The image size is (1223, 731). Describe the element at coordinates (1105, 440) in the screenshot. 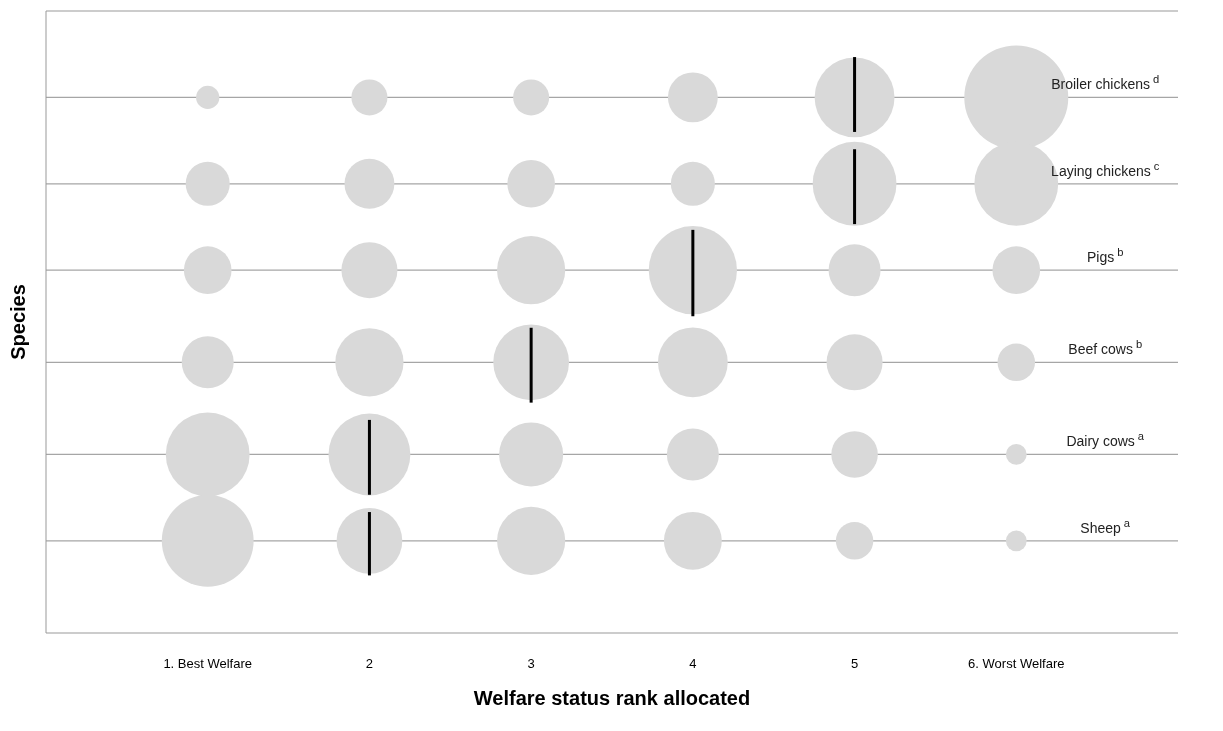

I see `text: Dairy cows$^{a}$` at that location.